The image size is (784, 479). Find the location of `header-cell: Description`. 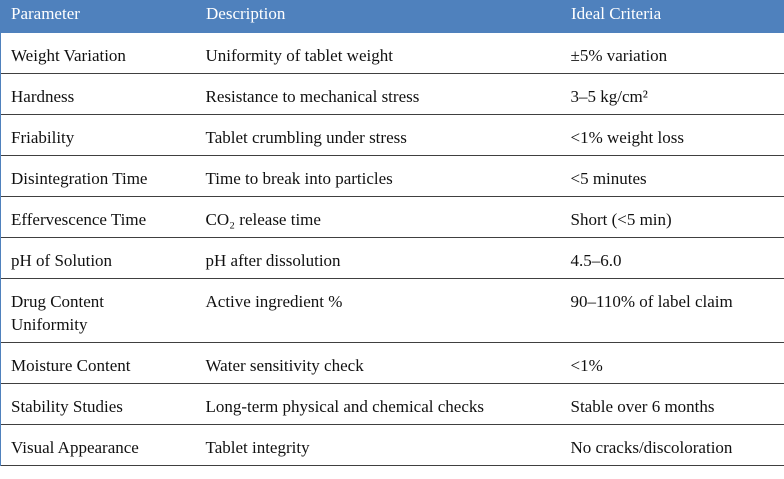

header-cell: Description is located at coordinates (378, 16).